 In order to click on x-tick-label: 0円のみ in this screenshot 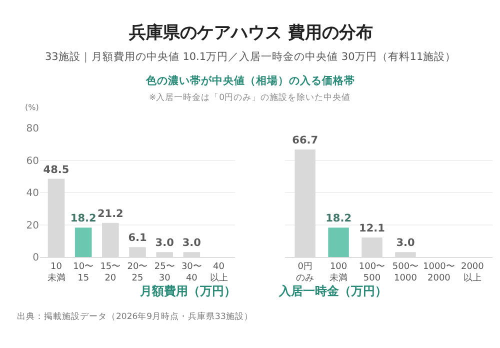, I will do `click(305, 273)`.